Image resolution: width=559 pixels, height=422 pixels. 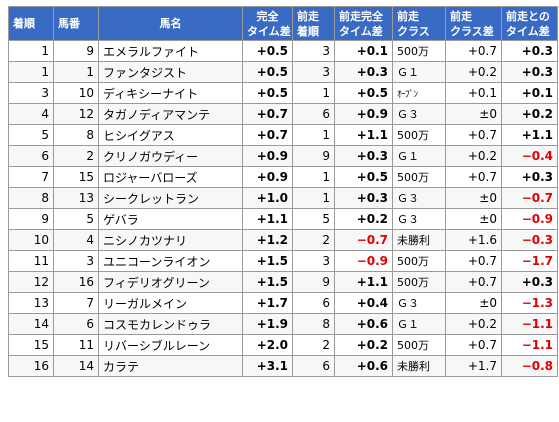 What do you see at coordinates (31, 219) in the screenshot?
I see `cell-finish: 9` at bounding box center [31, 219].